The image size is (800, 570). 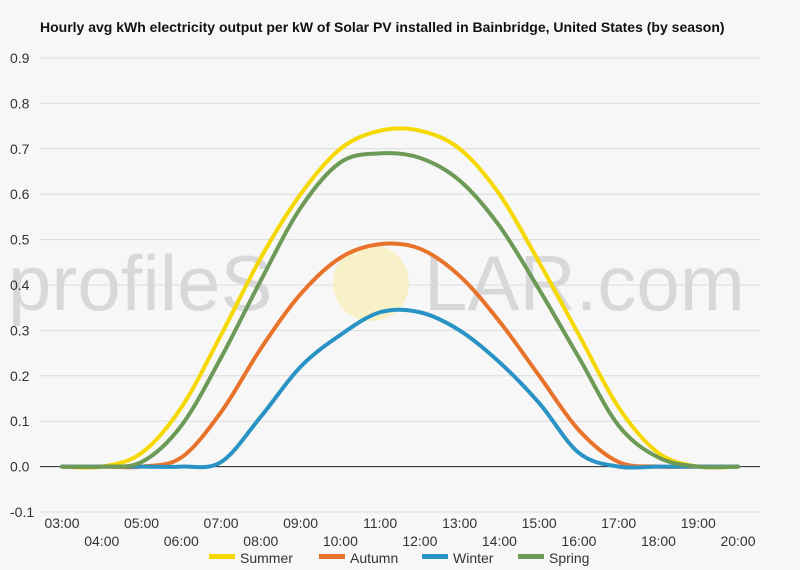 I want to click on x-tick-label: 05:00, so click(x=141, y=523).